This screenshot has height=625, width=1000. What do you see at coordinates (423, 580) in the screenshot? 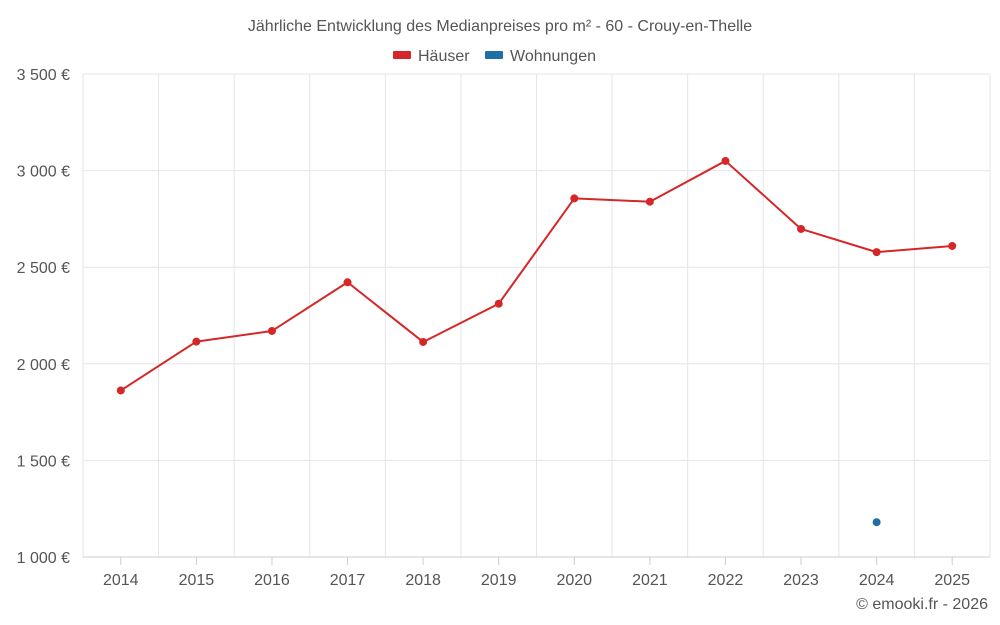
I see `x-tick-label: 2018` at bounding box center [423, 580].